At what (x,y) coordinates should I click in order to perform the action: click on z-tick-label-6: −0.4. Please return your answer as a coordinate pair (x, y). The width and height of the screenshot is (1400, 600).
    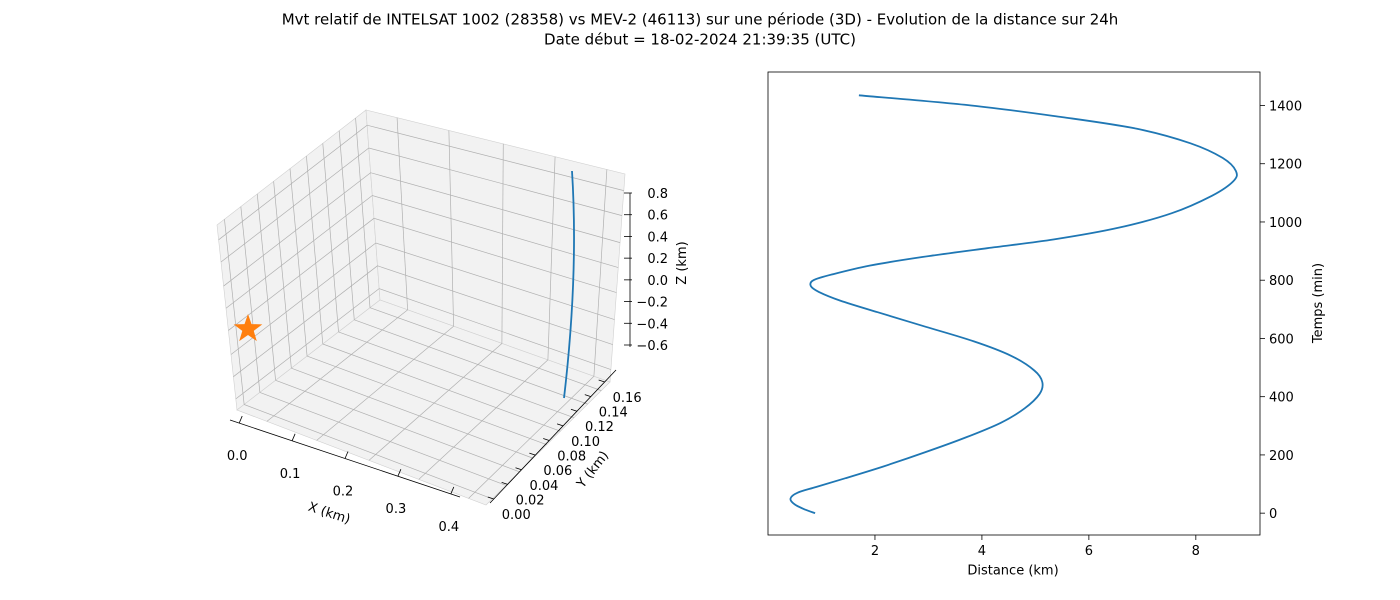
    Looking at the image, I should click on (652, 324).